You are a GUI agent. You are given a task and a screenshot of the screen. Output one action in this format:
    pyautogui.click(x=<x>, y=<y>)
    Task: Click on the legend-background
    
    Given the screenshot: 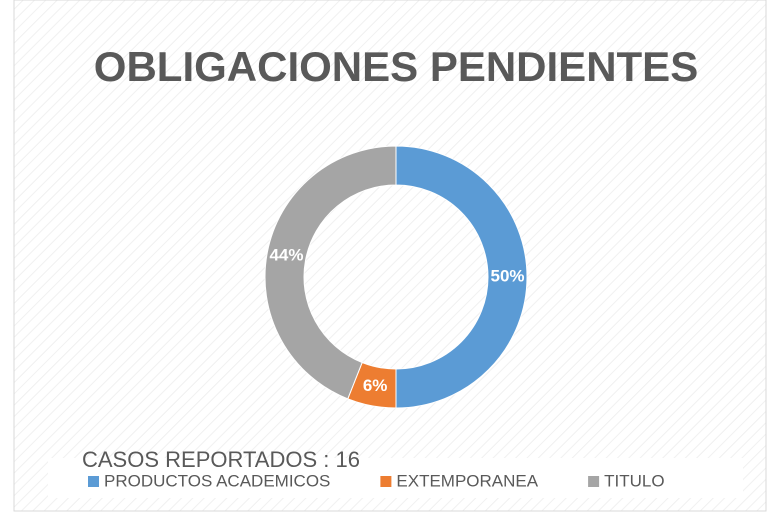 What is the action you would take?
    pyautogui.click(x=395, y=478)
    